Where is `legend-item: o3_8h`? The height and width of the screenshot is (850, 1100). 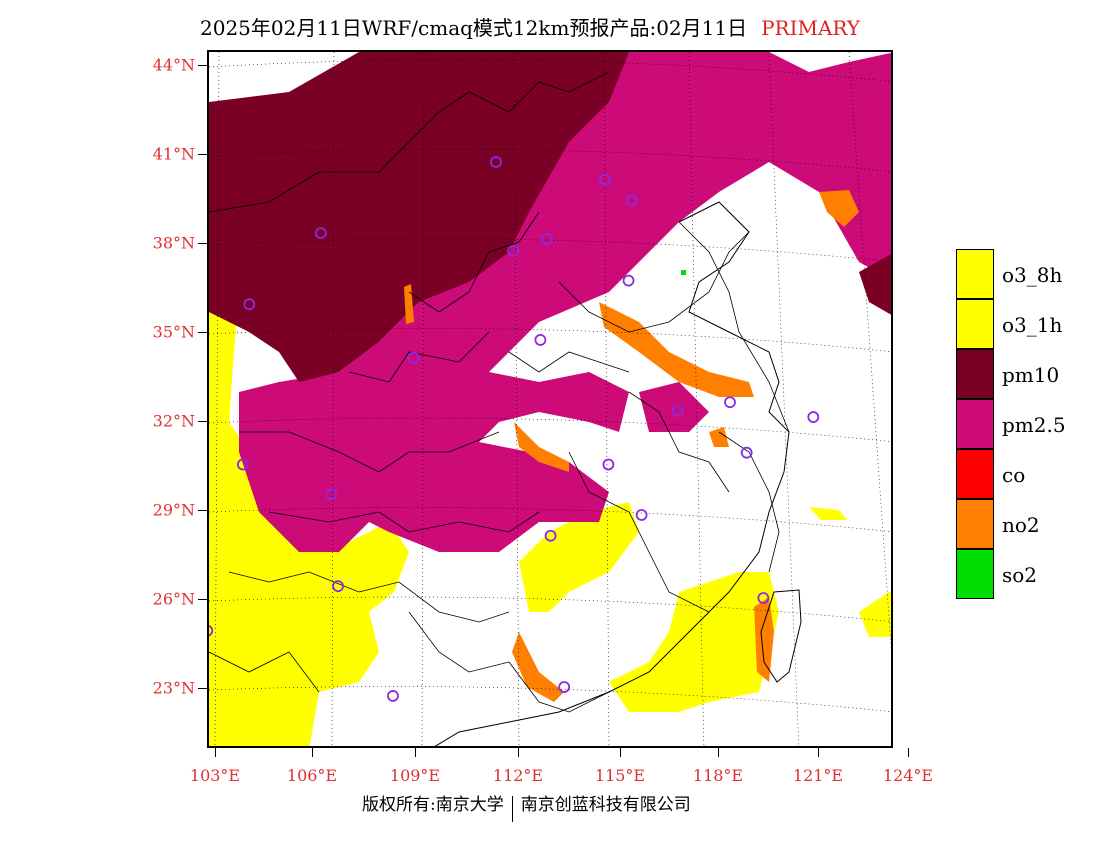 legend-item: o3_8h is located at coordinates (1016, 274).